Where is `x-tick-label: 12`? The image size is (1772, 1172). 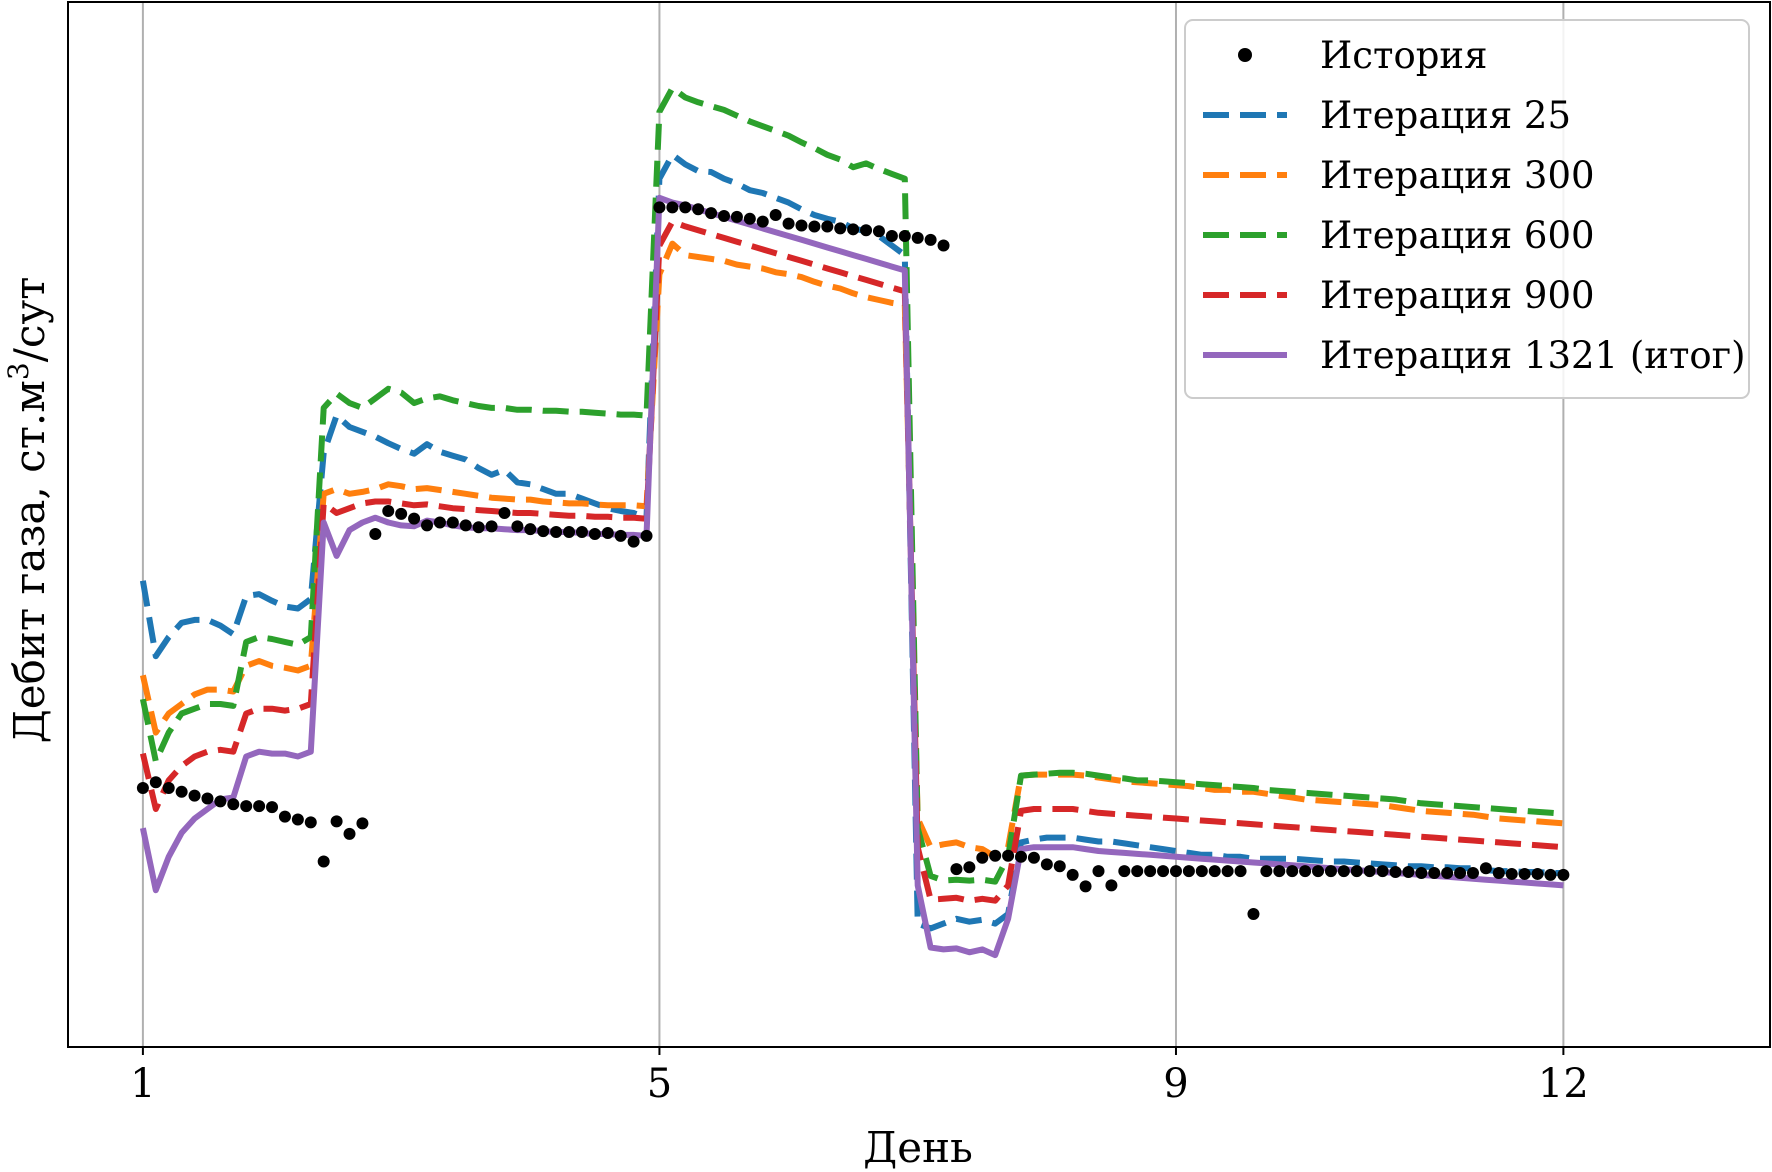
x-tick-label: 12 is located at coordinates (1563, 1084).